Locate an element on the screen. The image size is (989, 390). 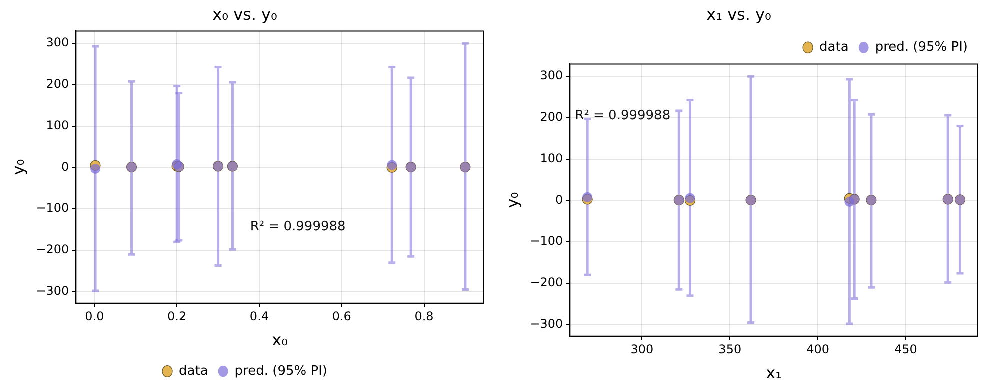
x-tick-label: 350 is located at coordinates (730, 349).